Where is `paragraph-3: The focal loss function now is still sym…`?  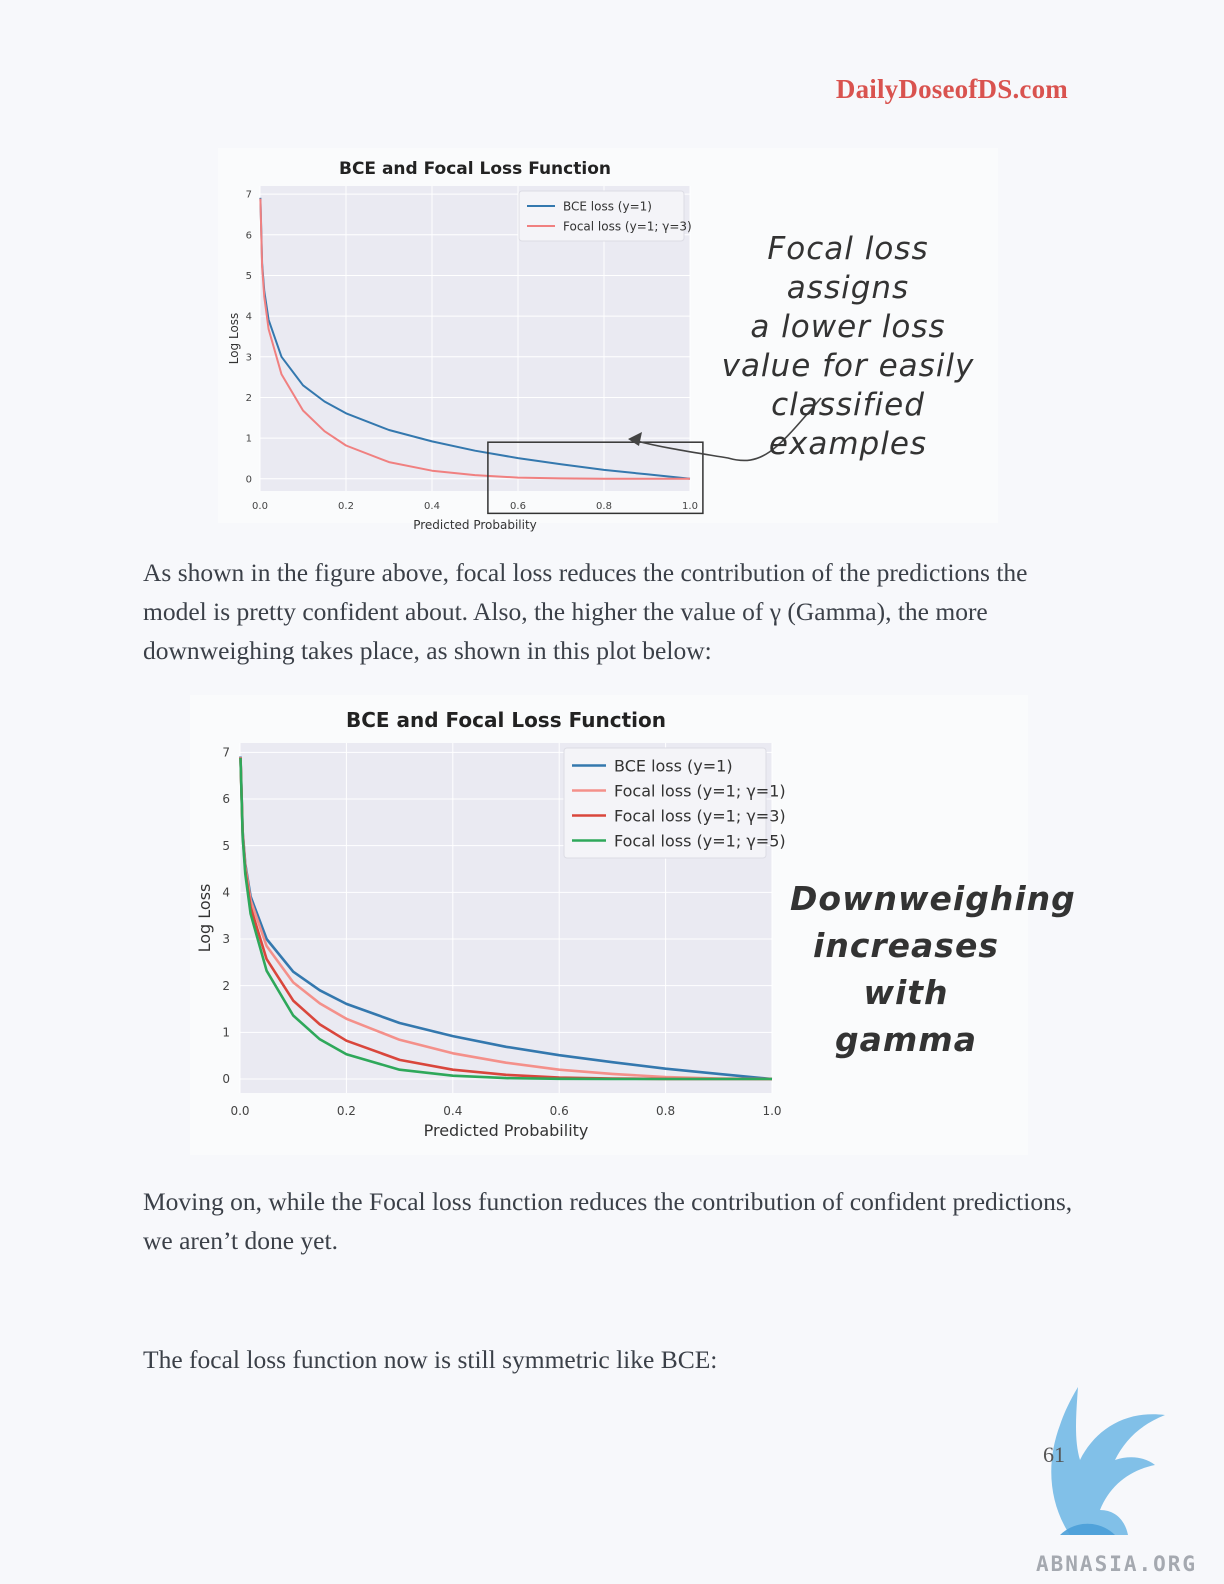
paragraph-3: The focal loss function now is still sym… is located at coordinates (430, 1359).